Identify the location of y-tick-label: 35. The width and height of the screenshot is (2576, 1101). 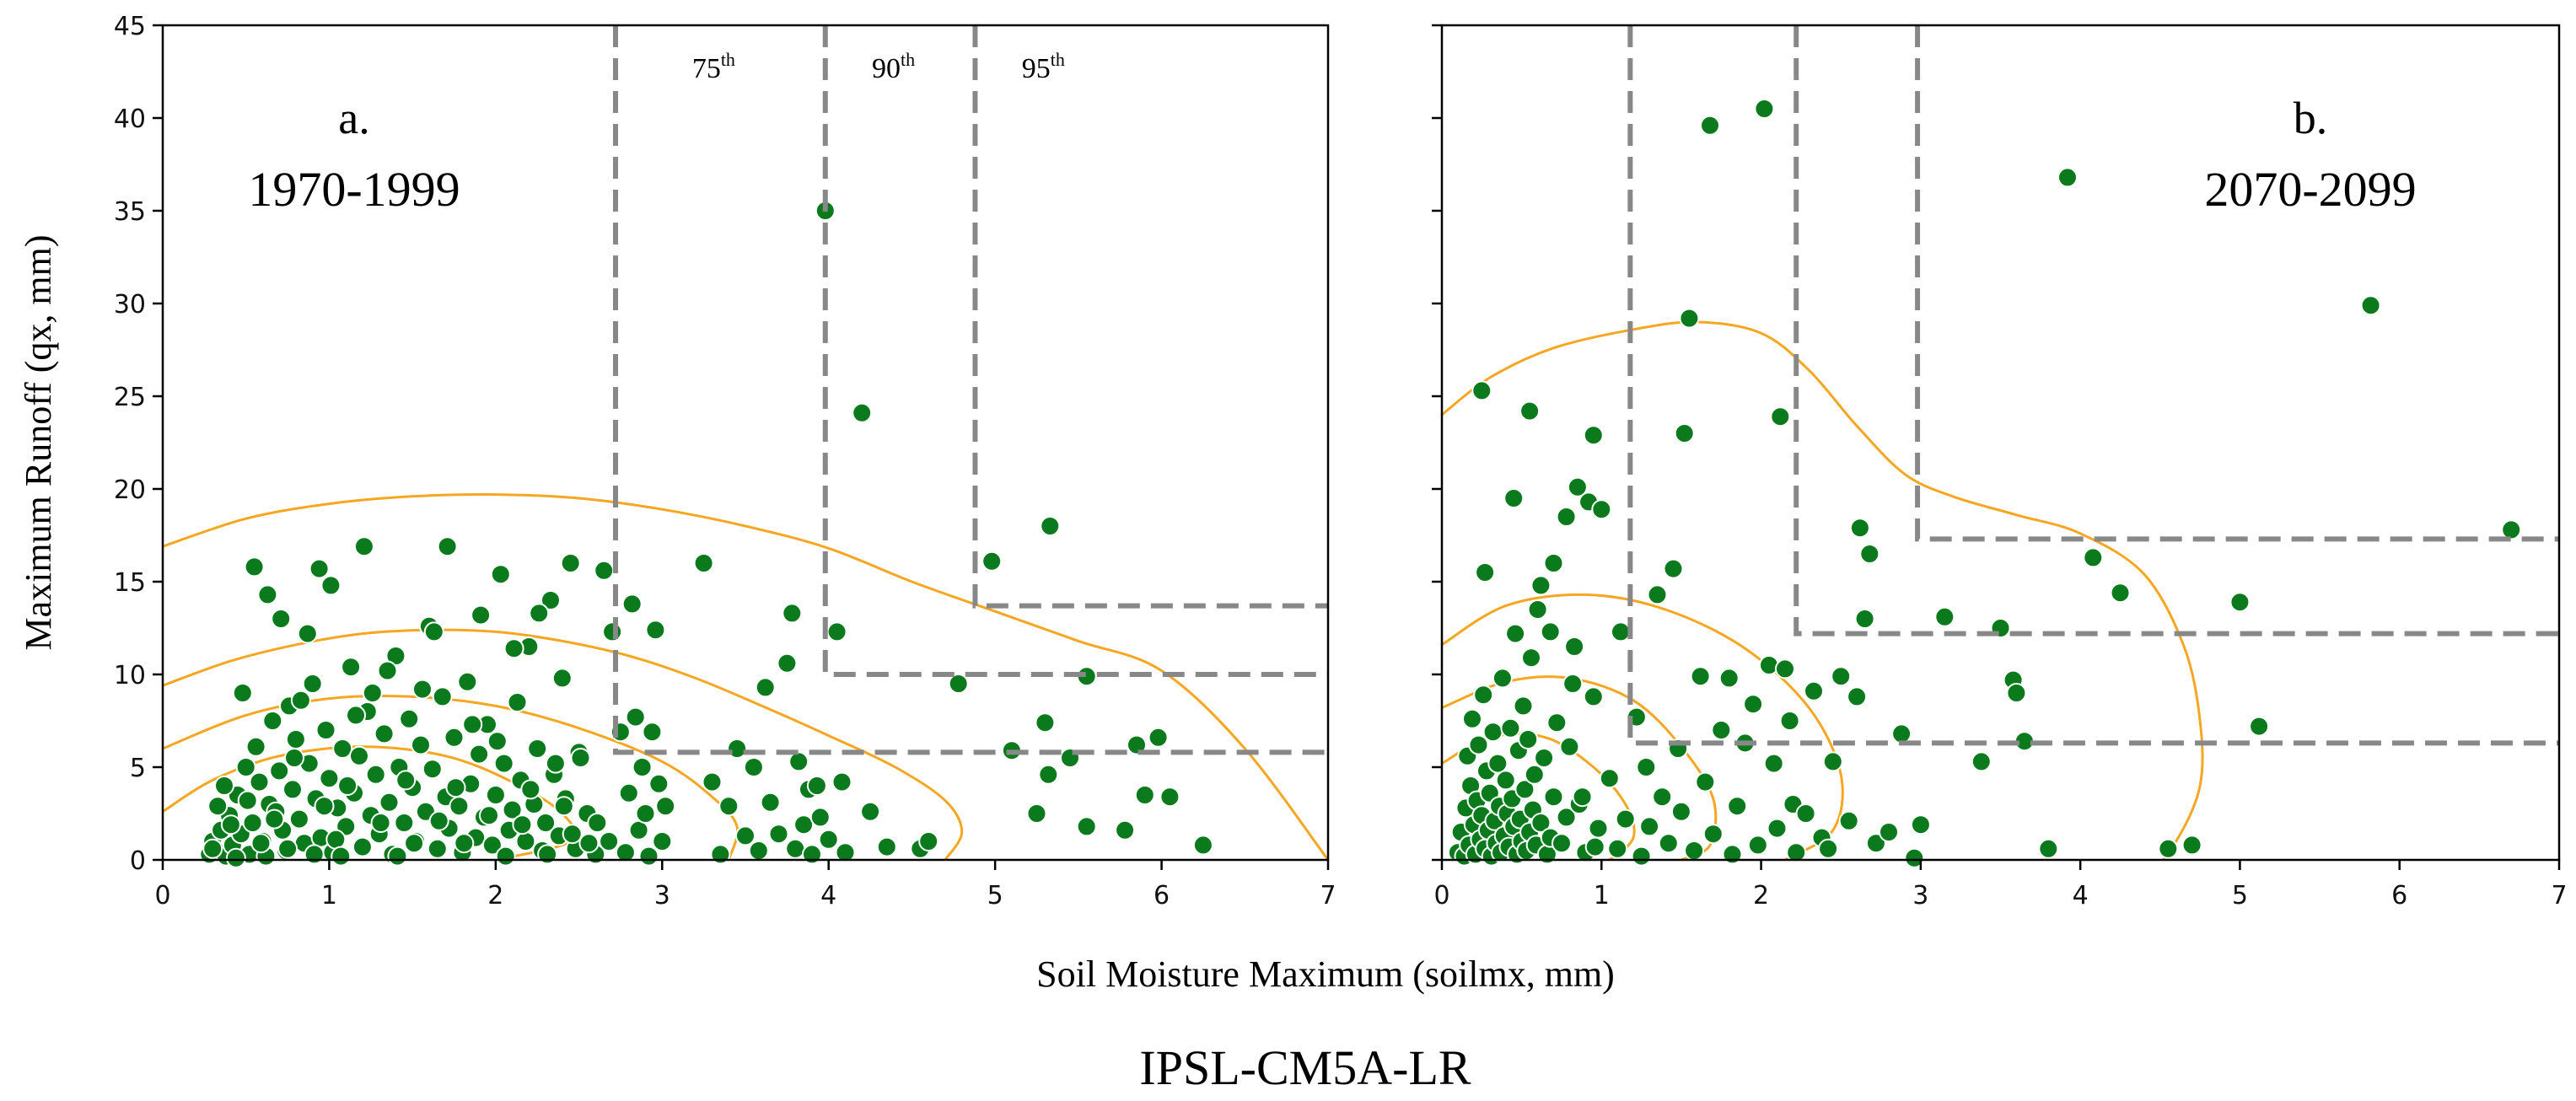
(130, 212).